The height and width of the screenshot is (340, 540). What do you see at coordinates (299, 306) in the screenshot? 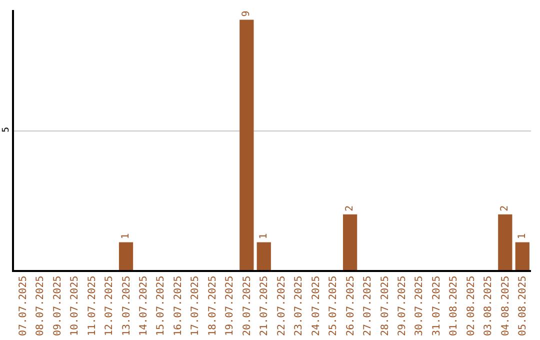
I see `x-tick-label: 23.07.2025` at bounding box center [299, 306].